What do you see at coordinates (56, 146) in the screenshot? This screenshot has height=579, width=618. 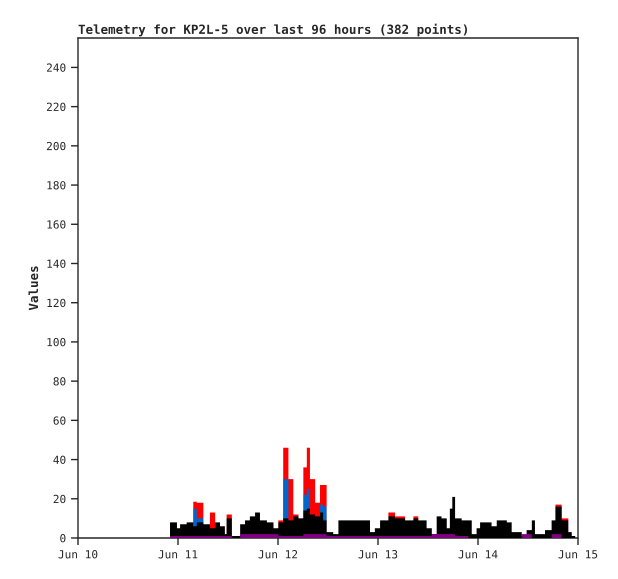 I see `y-tick-label: 200` at bounding box center [56, 146].